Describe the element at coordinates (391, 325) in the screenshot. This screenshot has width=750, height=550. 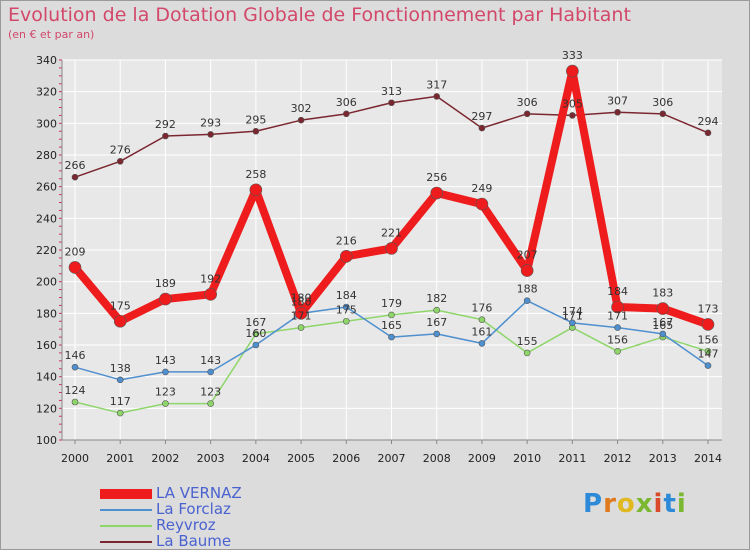
I see `data-label-la-forclaz: 165` at that location.